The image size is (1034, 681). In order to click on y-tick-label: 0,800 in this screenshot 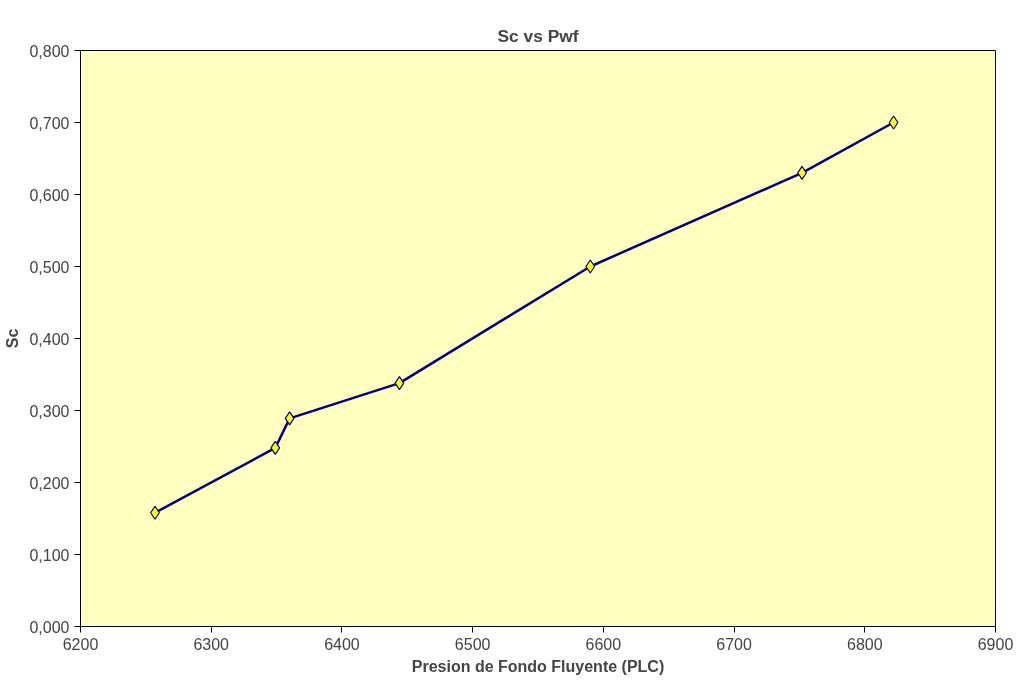, I will do `click(49, 51)`.